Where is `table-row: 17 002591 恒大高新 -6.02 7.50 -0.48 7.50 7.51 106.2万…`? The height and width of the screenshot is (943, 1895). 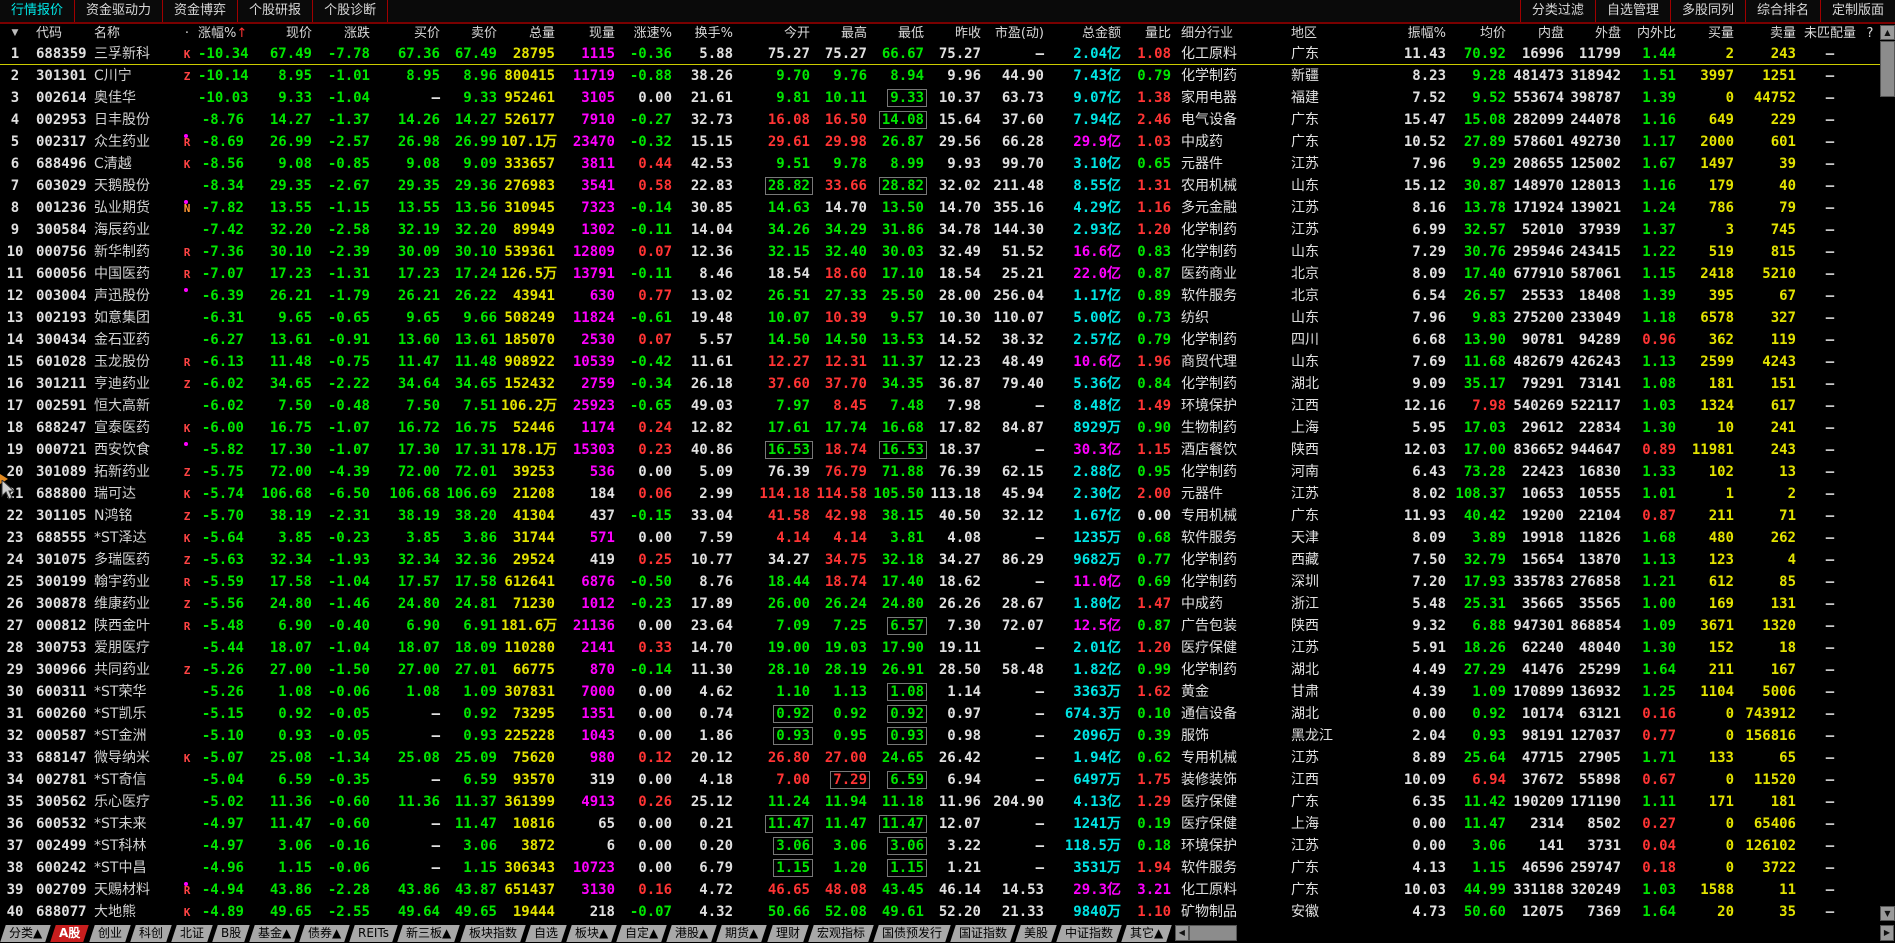 table-row: 17 002591 恒大高新 -6.02 7.50 -0.48 7.50 7.51 106.2万… is located at coordinates (940, 406).